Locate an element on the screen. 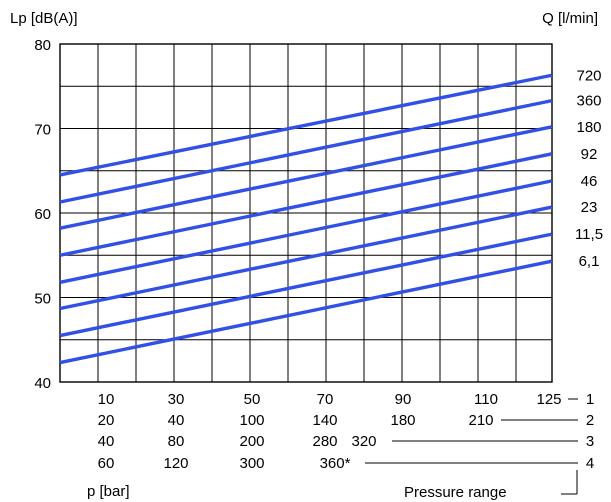  pressure-label: 20 is located at coordinates (106, 420).